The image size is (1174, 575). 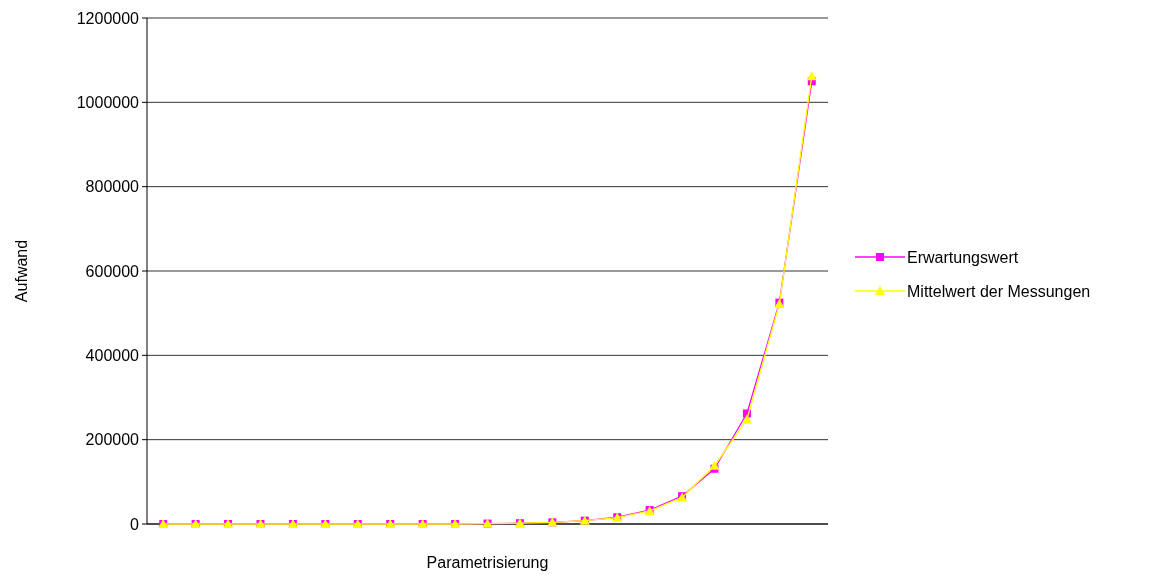 What do you see at coordinates (135, 524) in the screenshot?
I see `y-tick-label: 0` at bounding box center [135, 524].